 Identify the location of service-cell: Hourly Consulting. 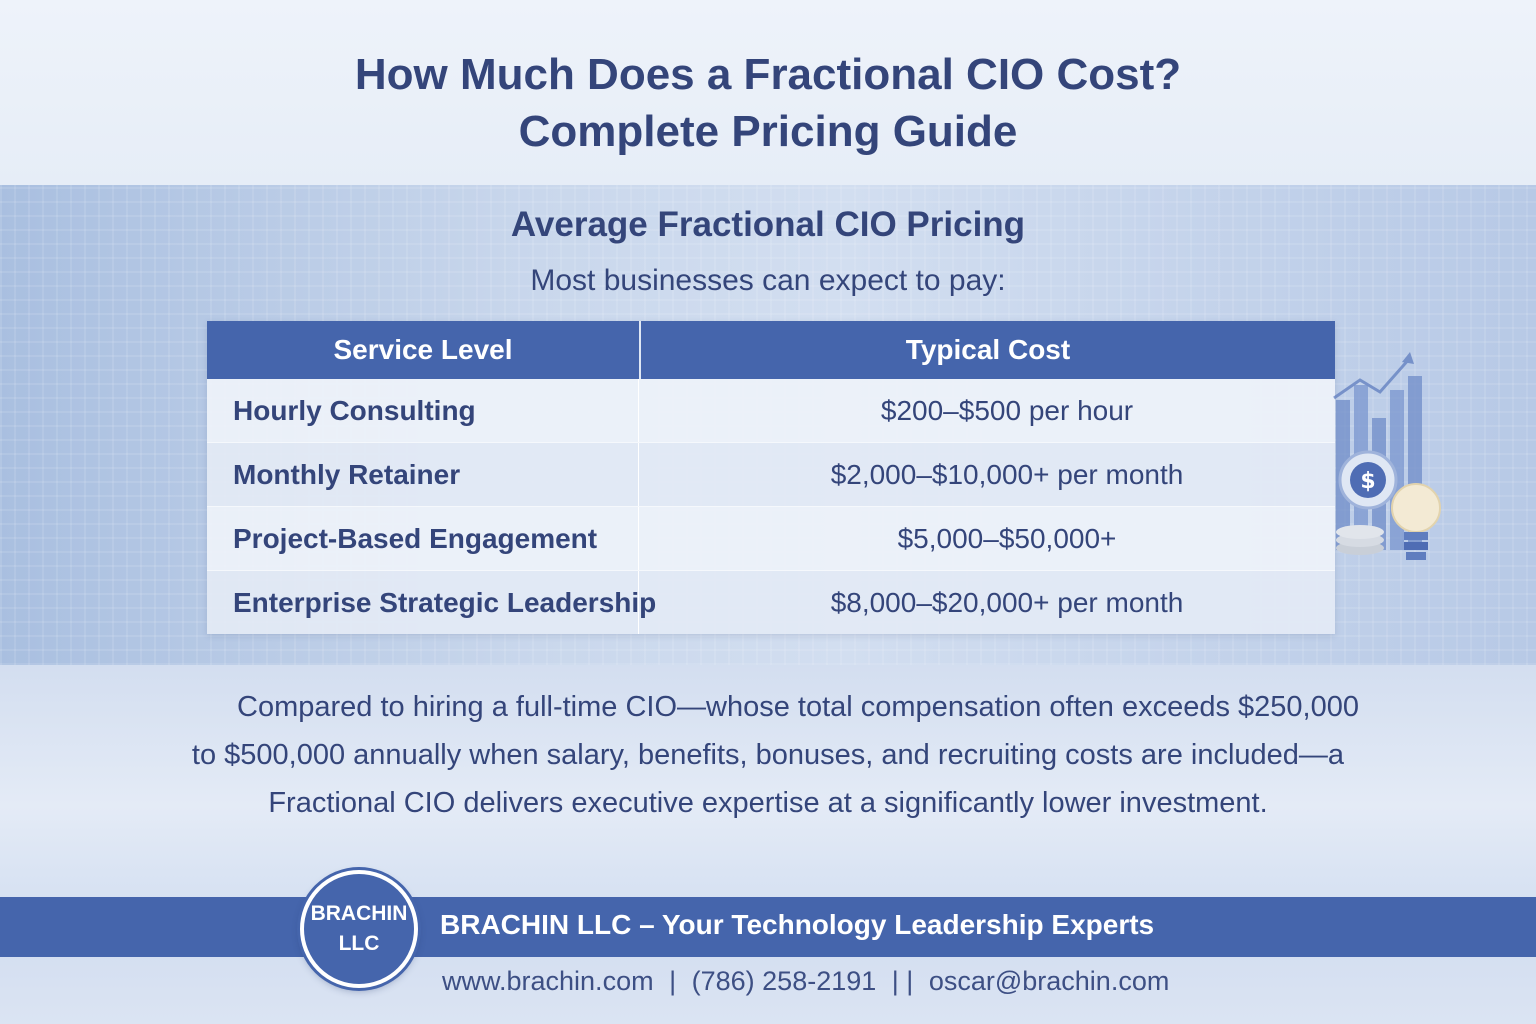
(423, 410).